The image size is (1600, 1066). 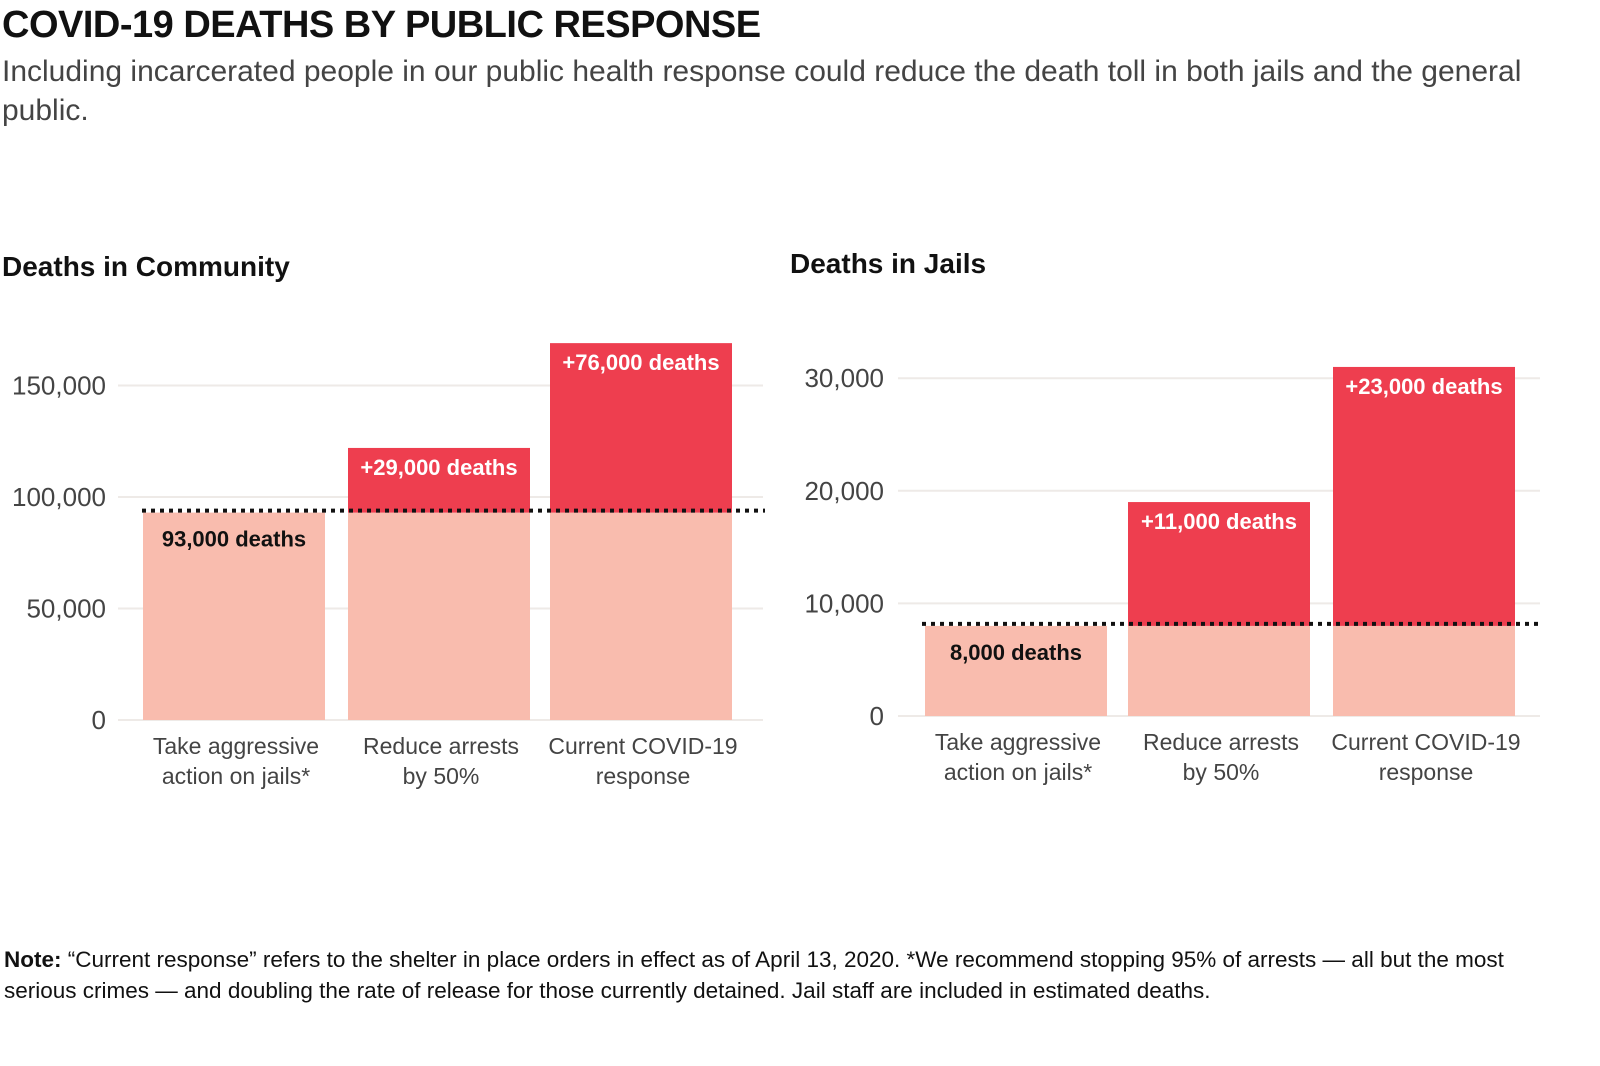 What do you see at coordinates (438, 467) in the screenshot?
I see `data-label: +29,000 deaths` at bounding box center [438, 467].